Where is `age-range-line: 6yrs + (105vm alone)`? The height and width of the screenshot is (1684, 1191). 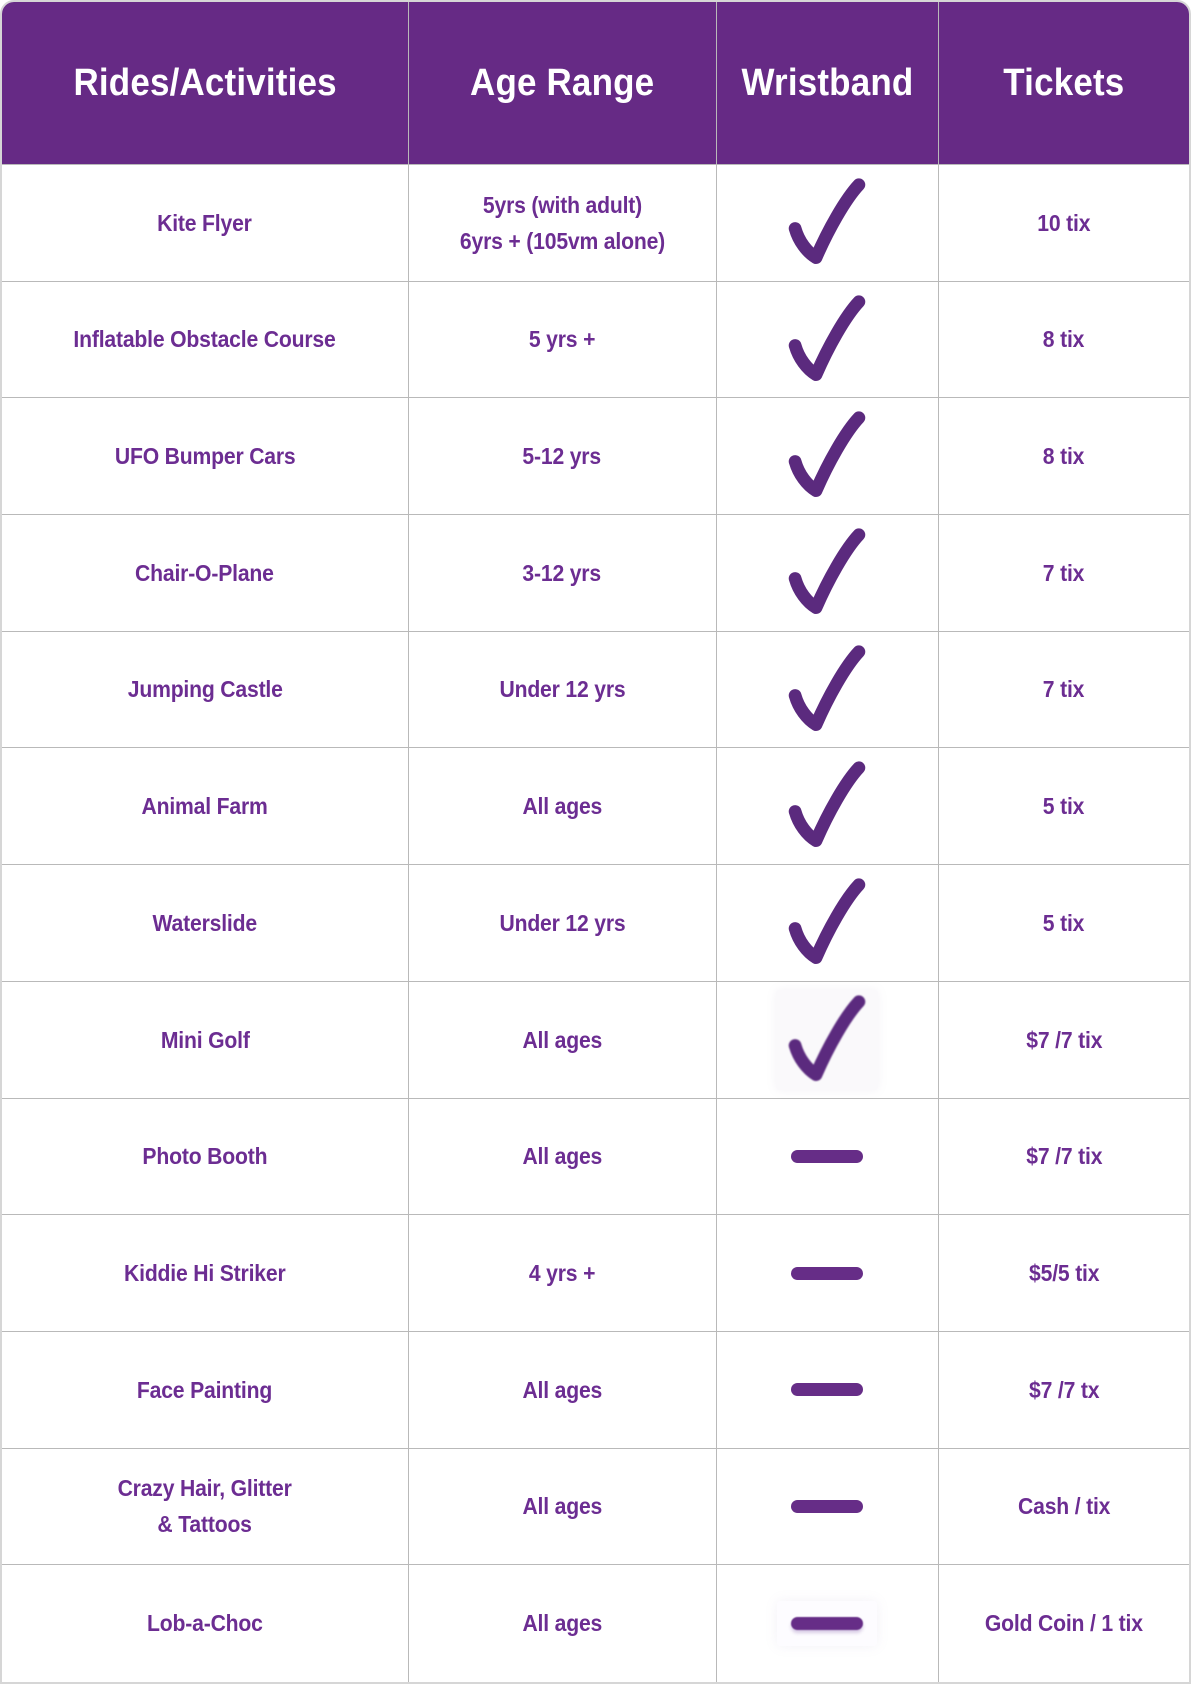
age-range-line: 6yrs + (105vm alone) is located at coordinates (562, 240).